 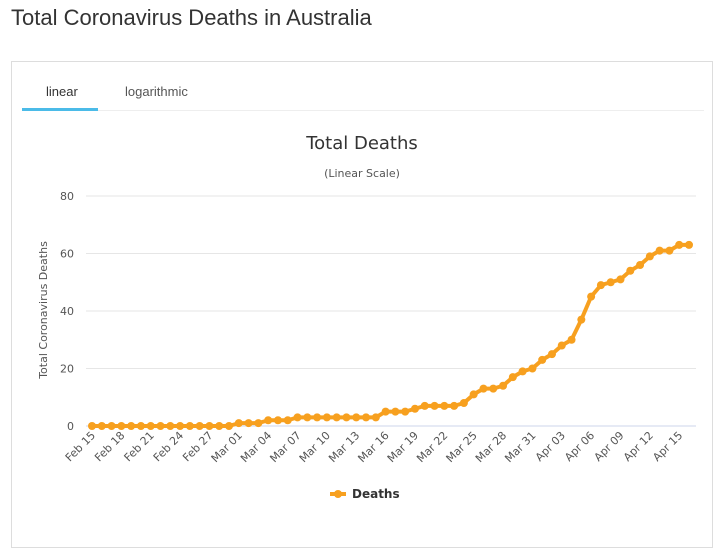 I want to click on x-tick-label: Mar 13, so click(x=344, y=447).